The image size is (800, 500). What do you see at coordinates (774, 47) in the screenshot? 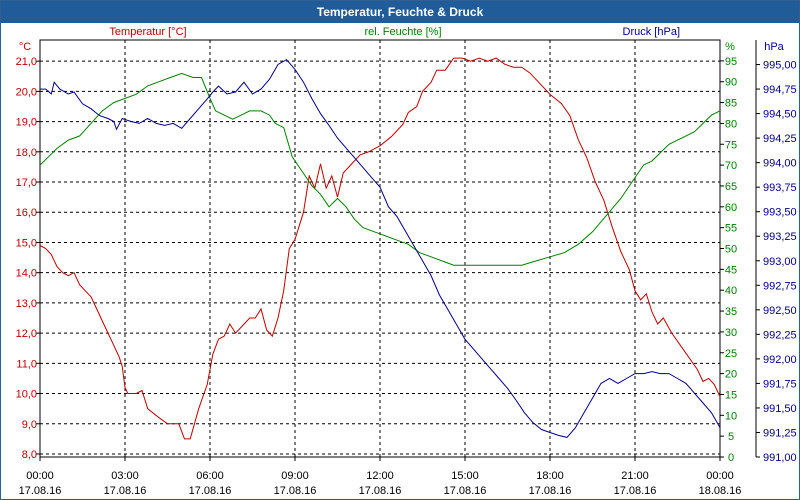
I see `pressure-unit: hPa` at bounding box center [774, 47].